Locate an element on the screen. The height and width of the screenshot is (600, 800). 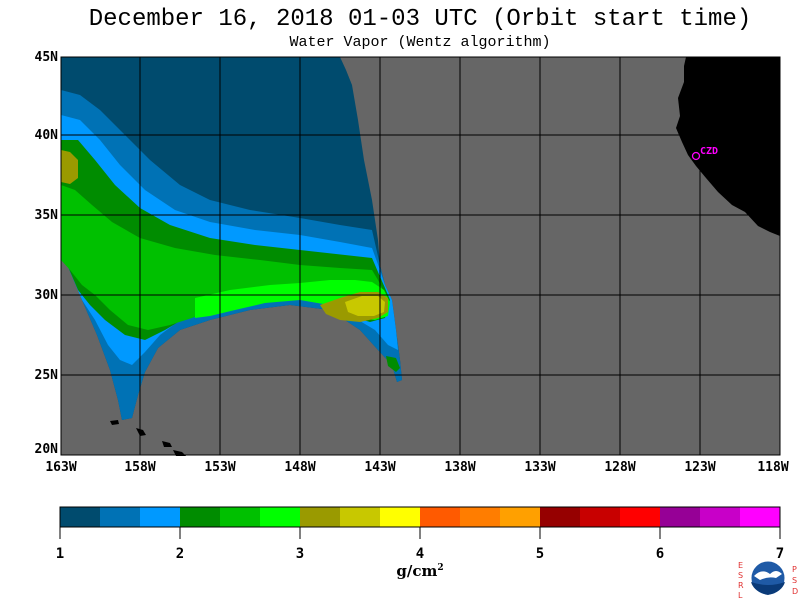
esrl-letters: E S R L is located at coordinates (741, 580).